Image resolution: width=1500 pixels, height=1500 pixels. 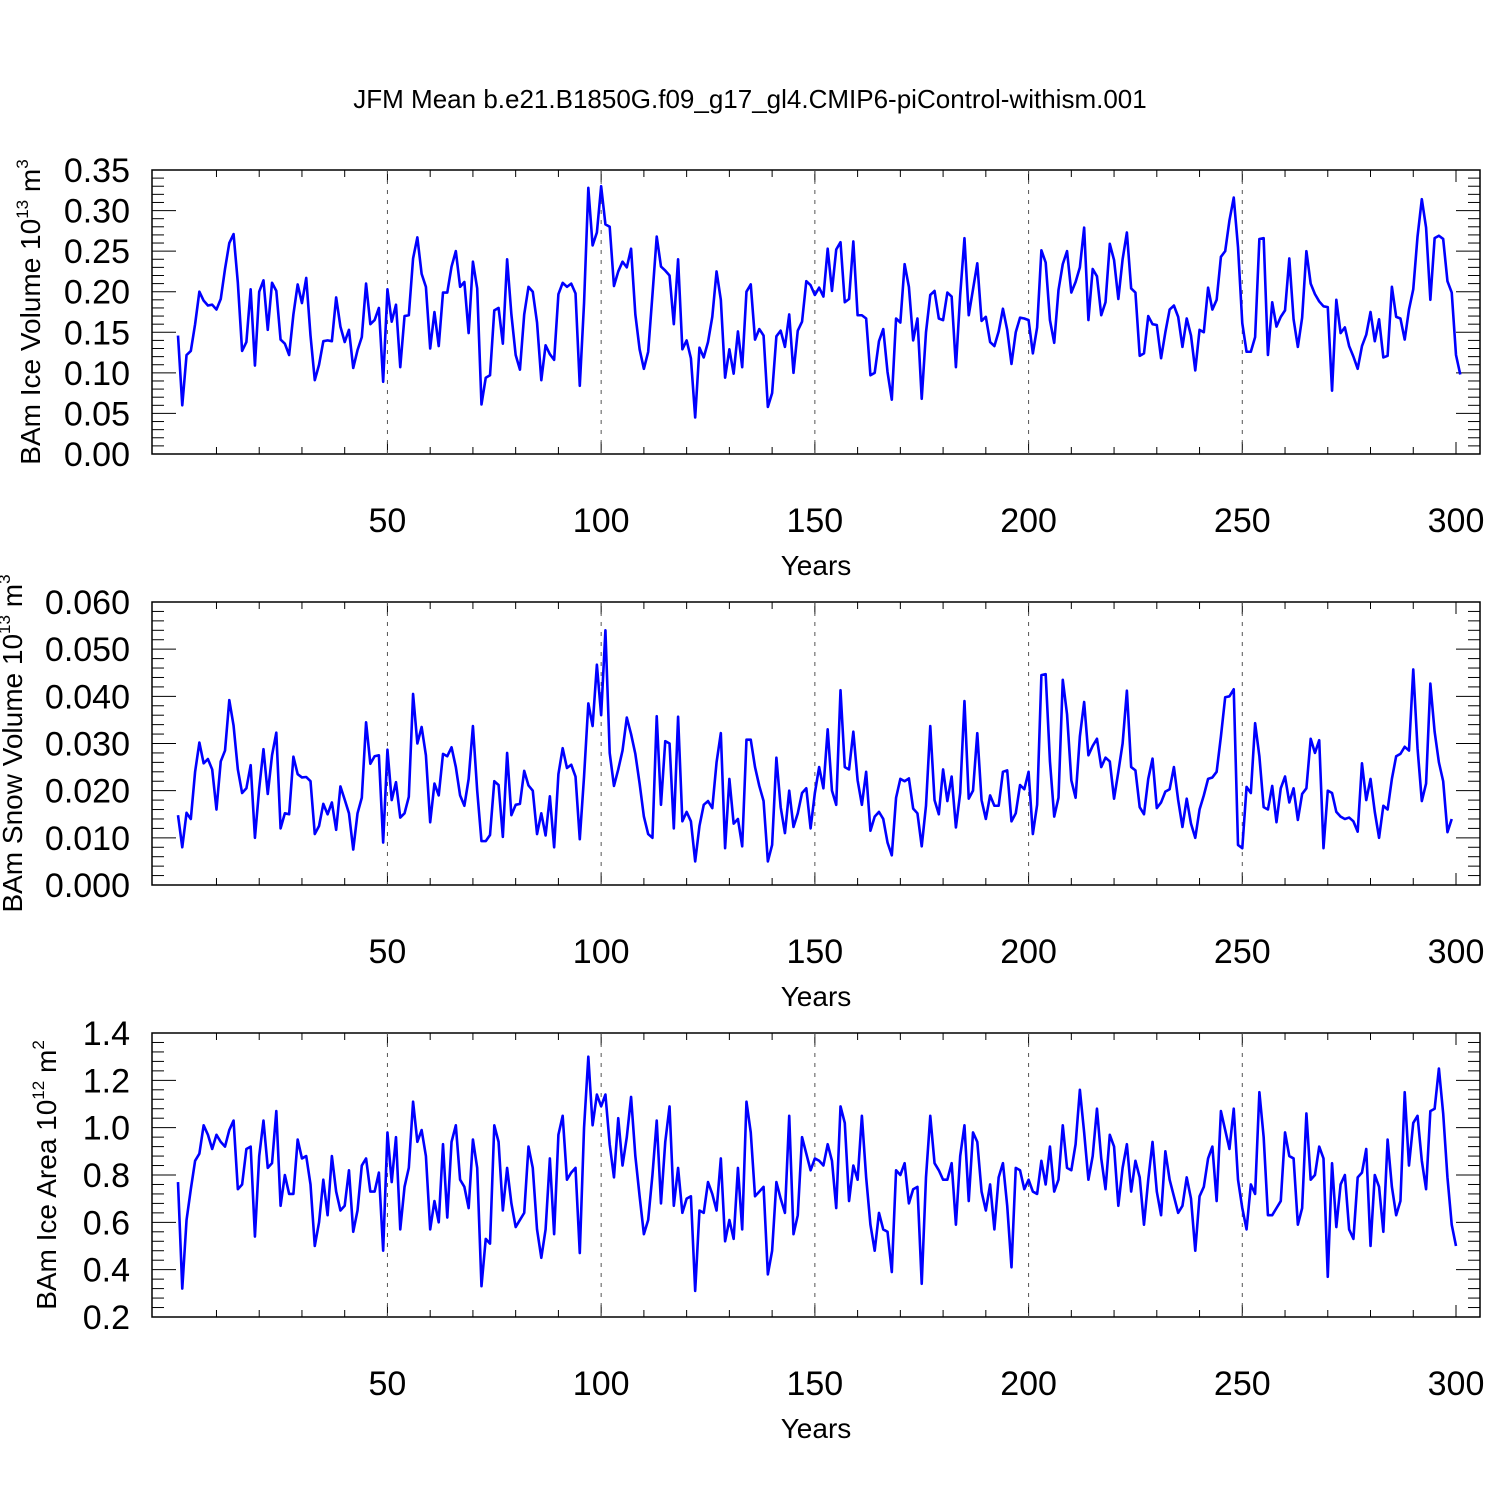 I want to click on y-axis-label: BAm Ice Area 1012 m2, so click(x=45, y=1175).